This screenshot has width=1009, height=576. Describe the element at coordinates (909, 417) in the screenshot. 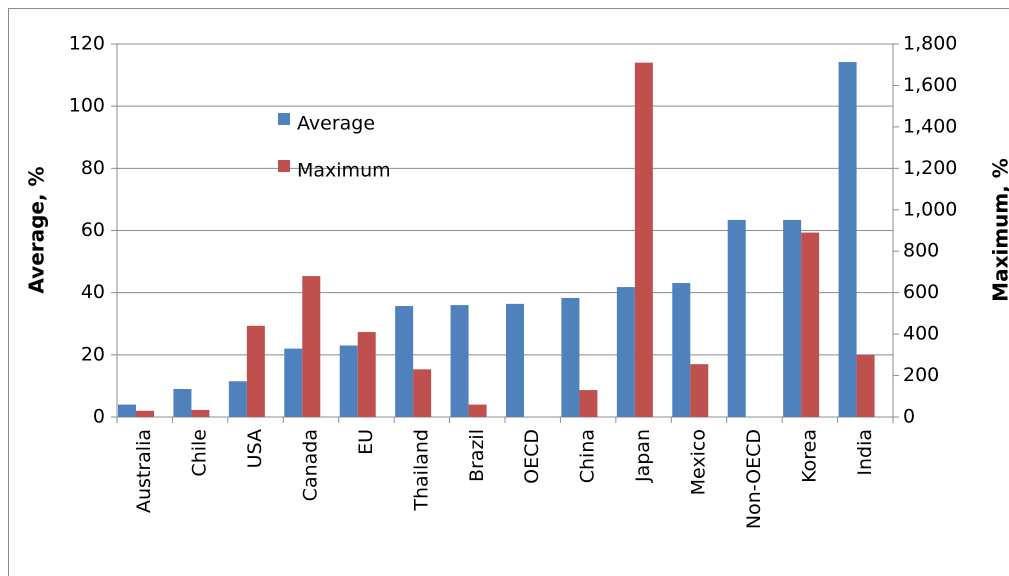

I see `y2-tick-label: 0` at that location.